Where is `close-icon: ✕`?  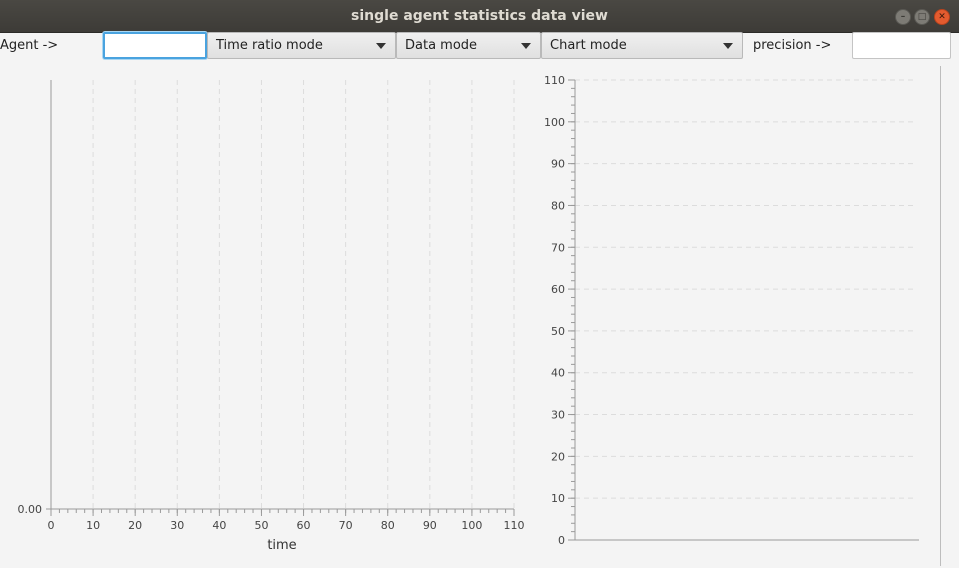
close-icon: ✕ is located at coordinates (942, 17).